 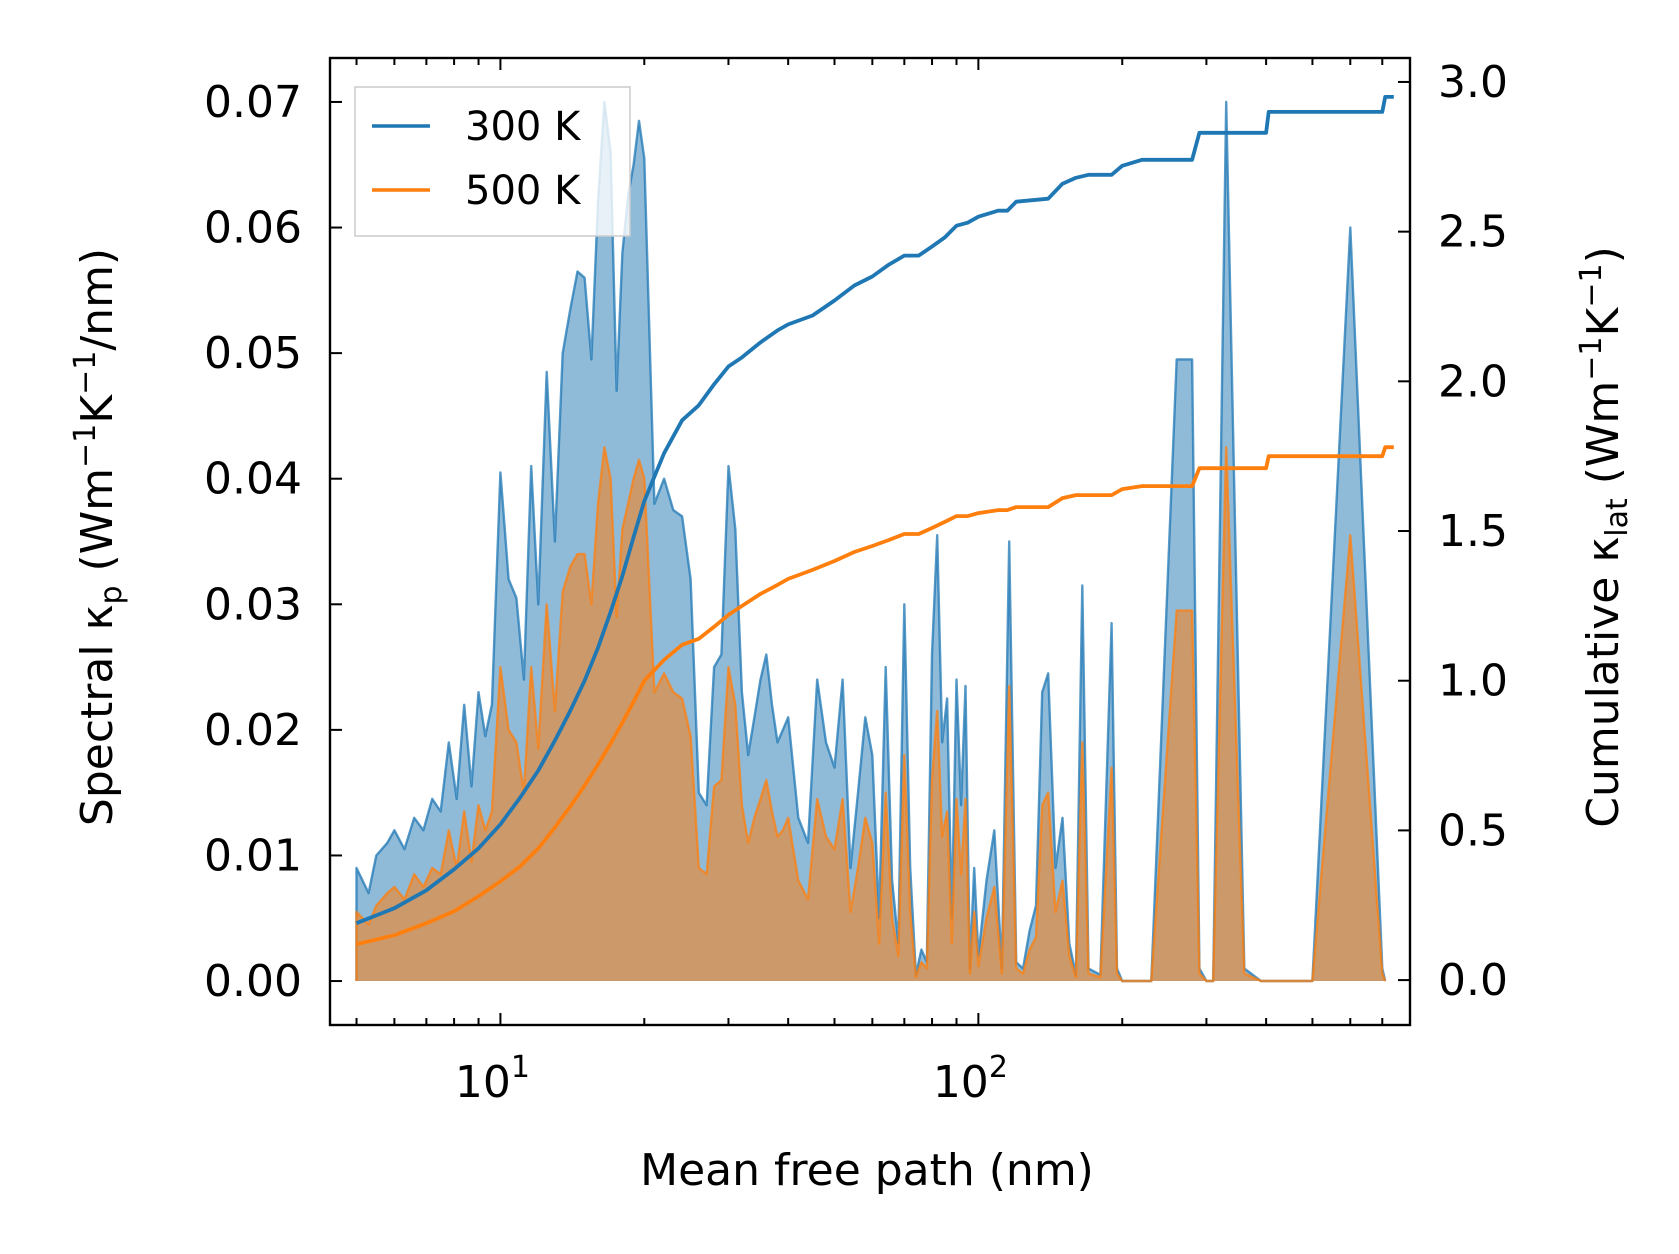 What do you see at coordinates (1604, 537) in the screenshot?
I see `y-axis-label-right: Cumulative κlat (Wm−1K−1)` at bounding box center [1604, 537].